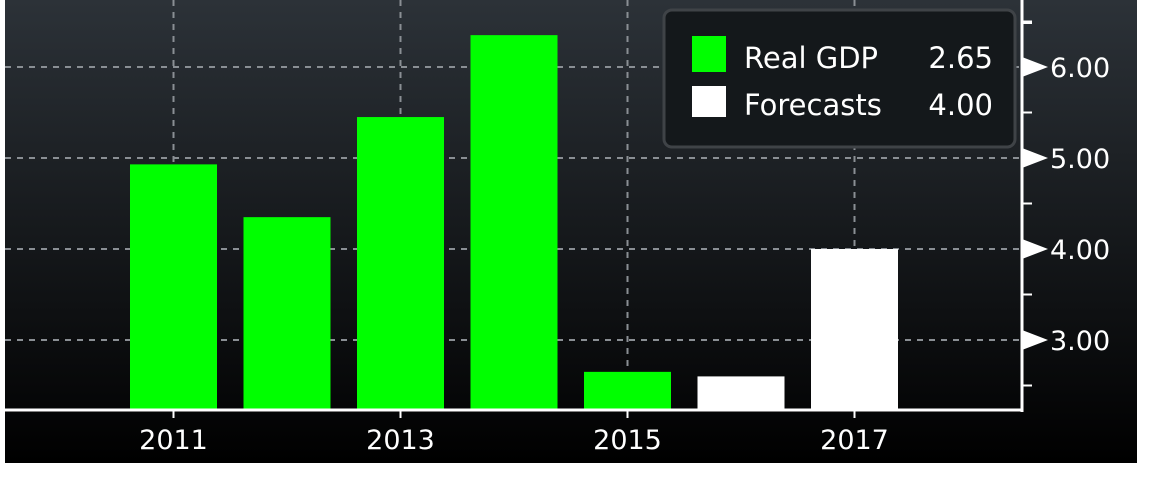 The height and width of the screenshot is (479, 1166). What do you see at coordinates (627, 440) in the screenshot?
I see `x-tick-label: 2015` at bounding box center [627, 440].